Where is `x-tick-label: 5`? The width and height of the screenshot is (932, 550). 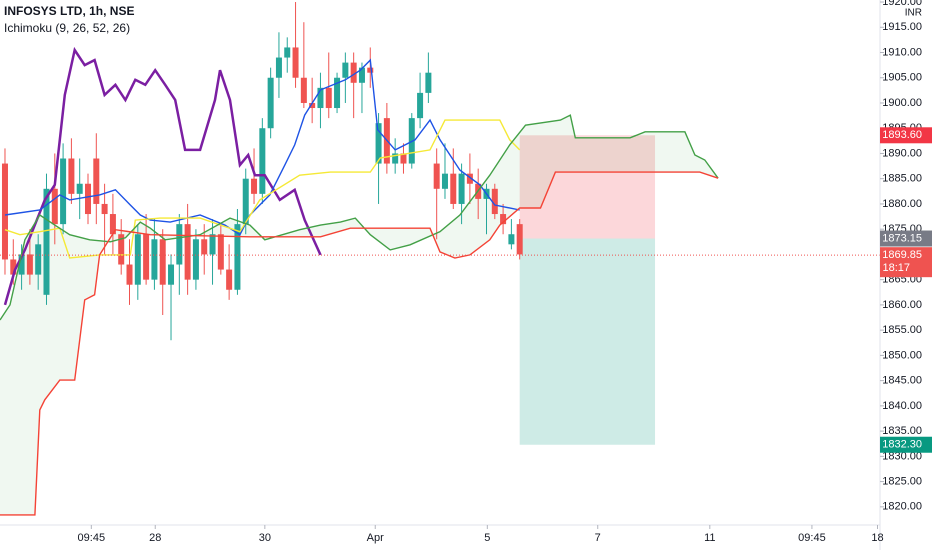
x-tick-label: 5 is located at coordinates (487, 538).